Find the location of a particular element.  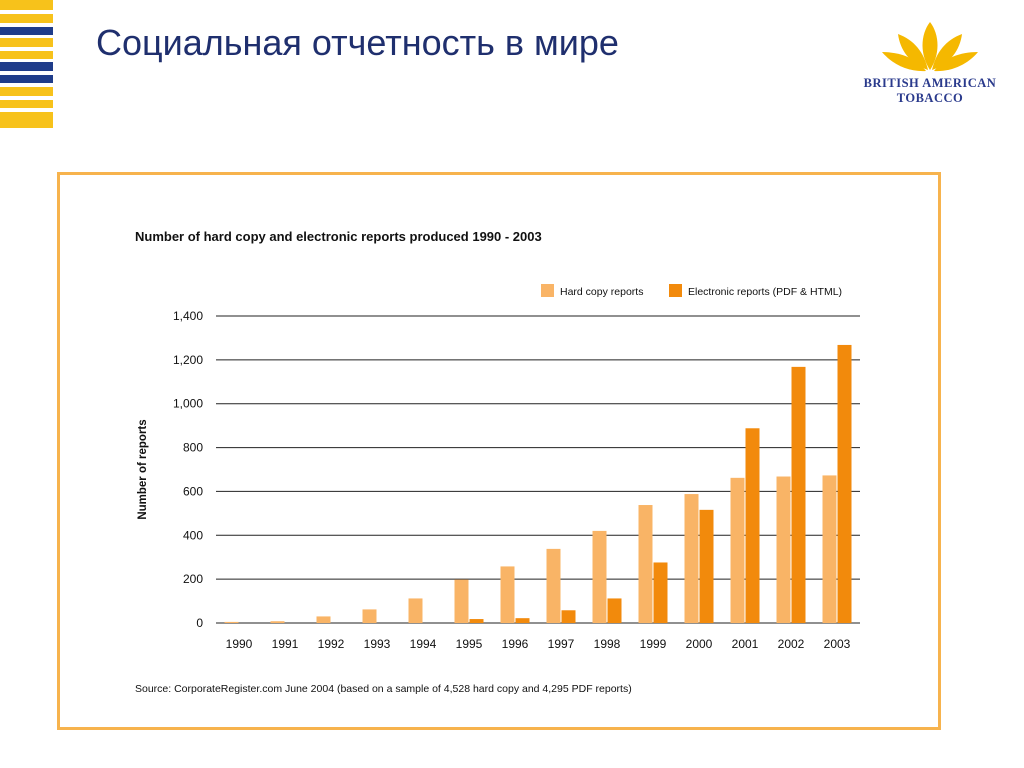

bat-logo: BRITISH AMERICAN TOBACCO is located at coordinates (930, 67).